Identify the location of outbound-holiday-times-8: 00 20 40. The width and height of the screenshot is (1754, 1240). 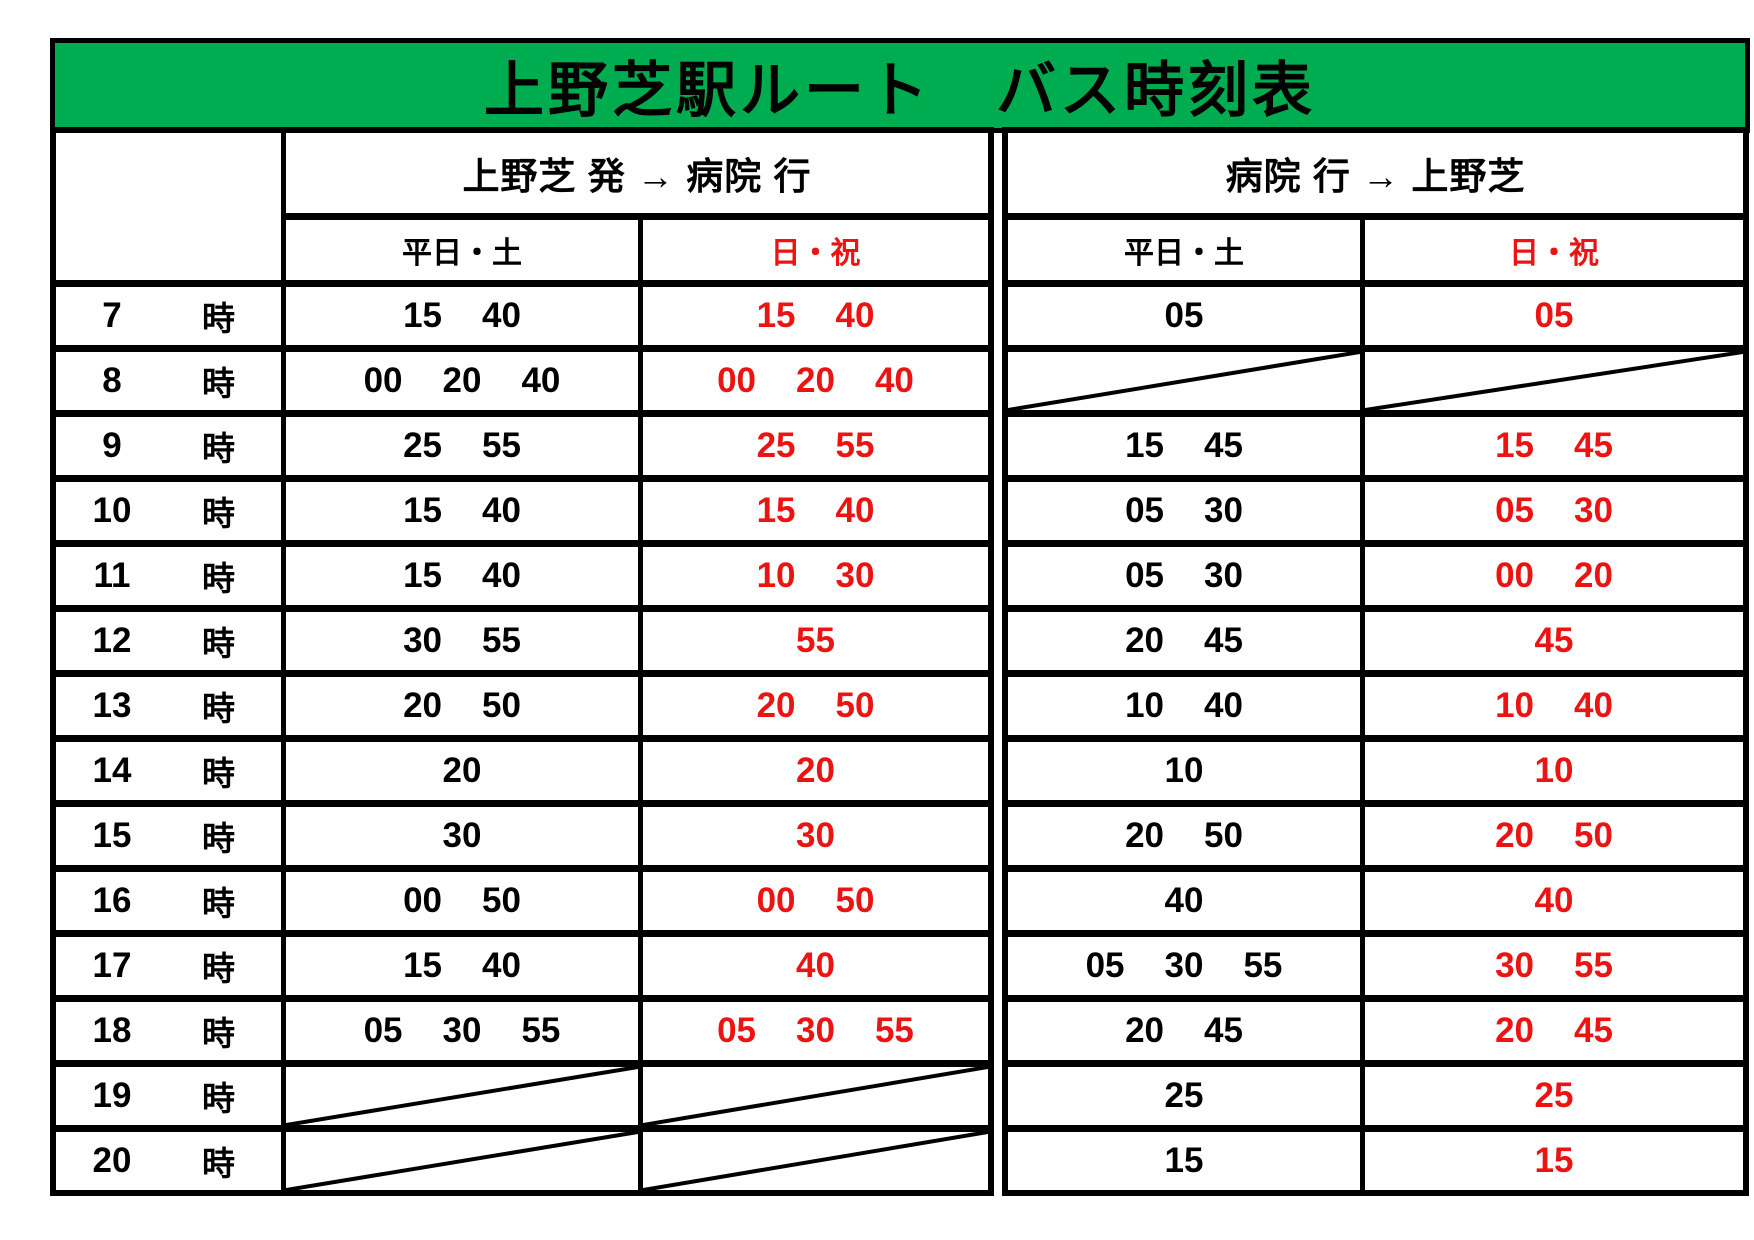
(815, 381).